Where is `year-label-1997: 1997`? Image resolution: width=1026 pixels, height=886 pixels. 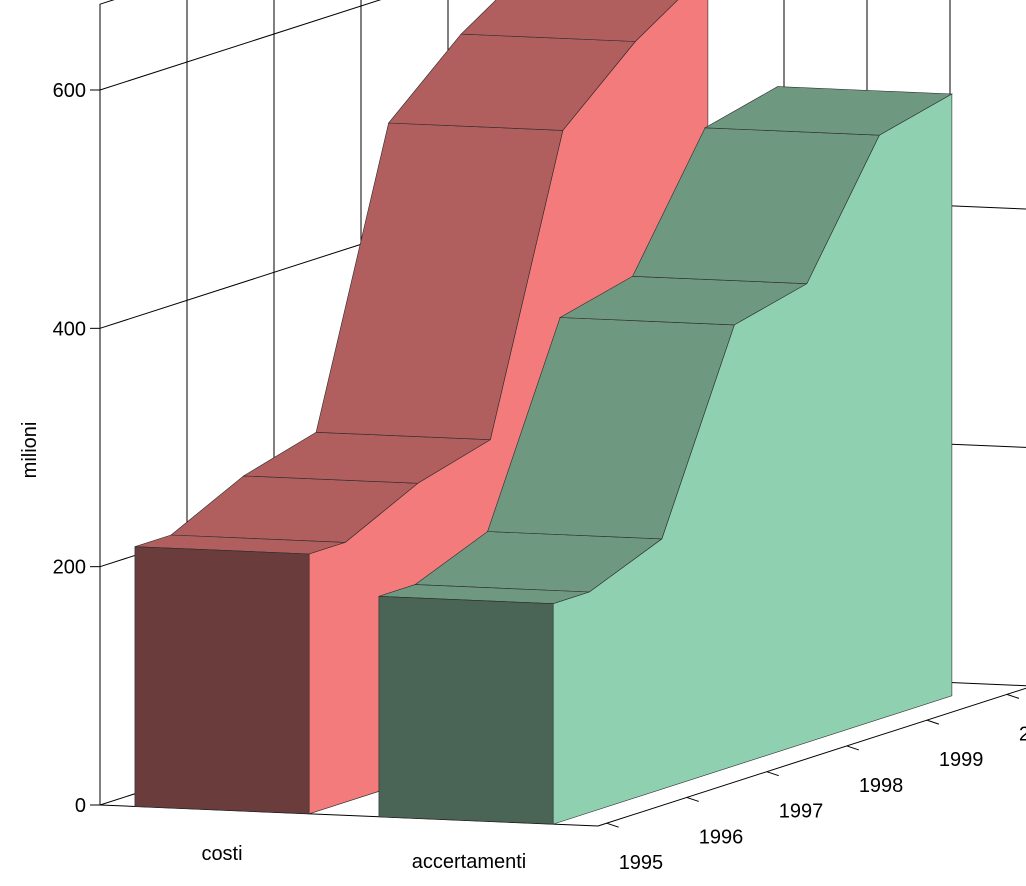 year-label-1997: 1997 is located at coordinates (801, 812).